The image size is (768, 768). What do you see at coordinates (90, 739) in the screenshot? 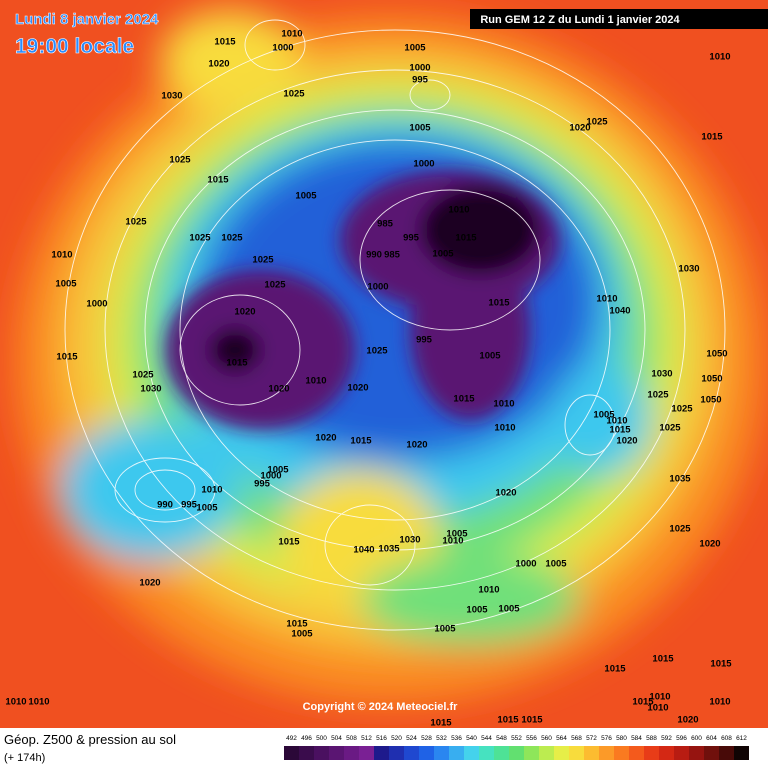
I see `legend-title: Géop. Z500 & pression au sol` at bounding box center [90, 739].